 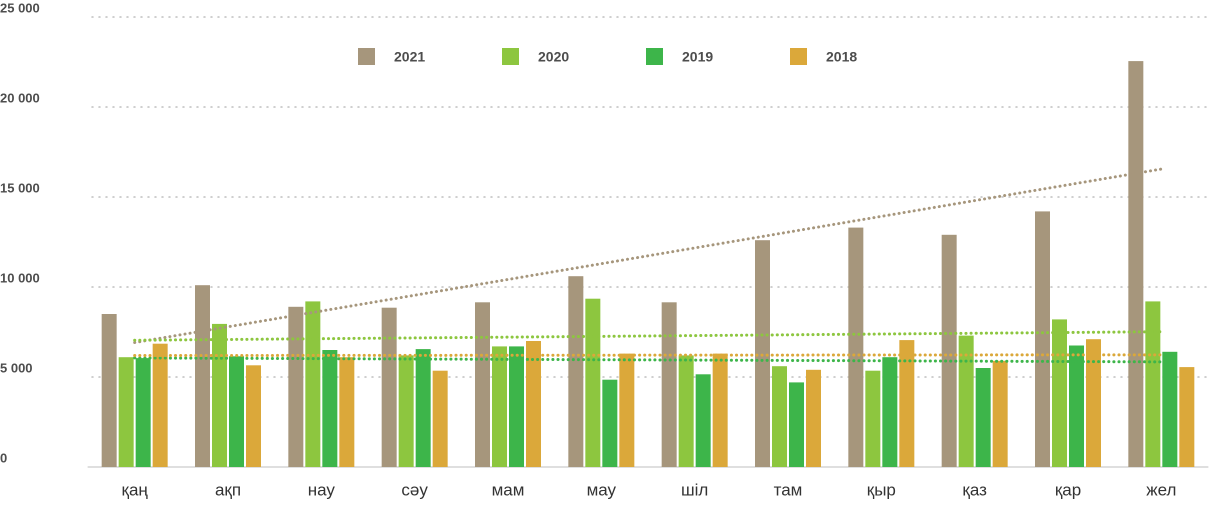 I want to click on x-tick-label: қаң, so click(x=135, y=489).